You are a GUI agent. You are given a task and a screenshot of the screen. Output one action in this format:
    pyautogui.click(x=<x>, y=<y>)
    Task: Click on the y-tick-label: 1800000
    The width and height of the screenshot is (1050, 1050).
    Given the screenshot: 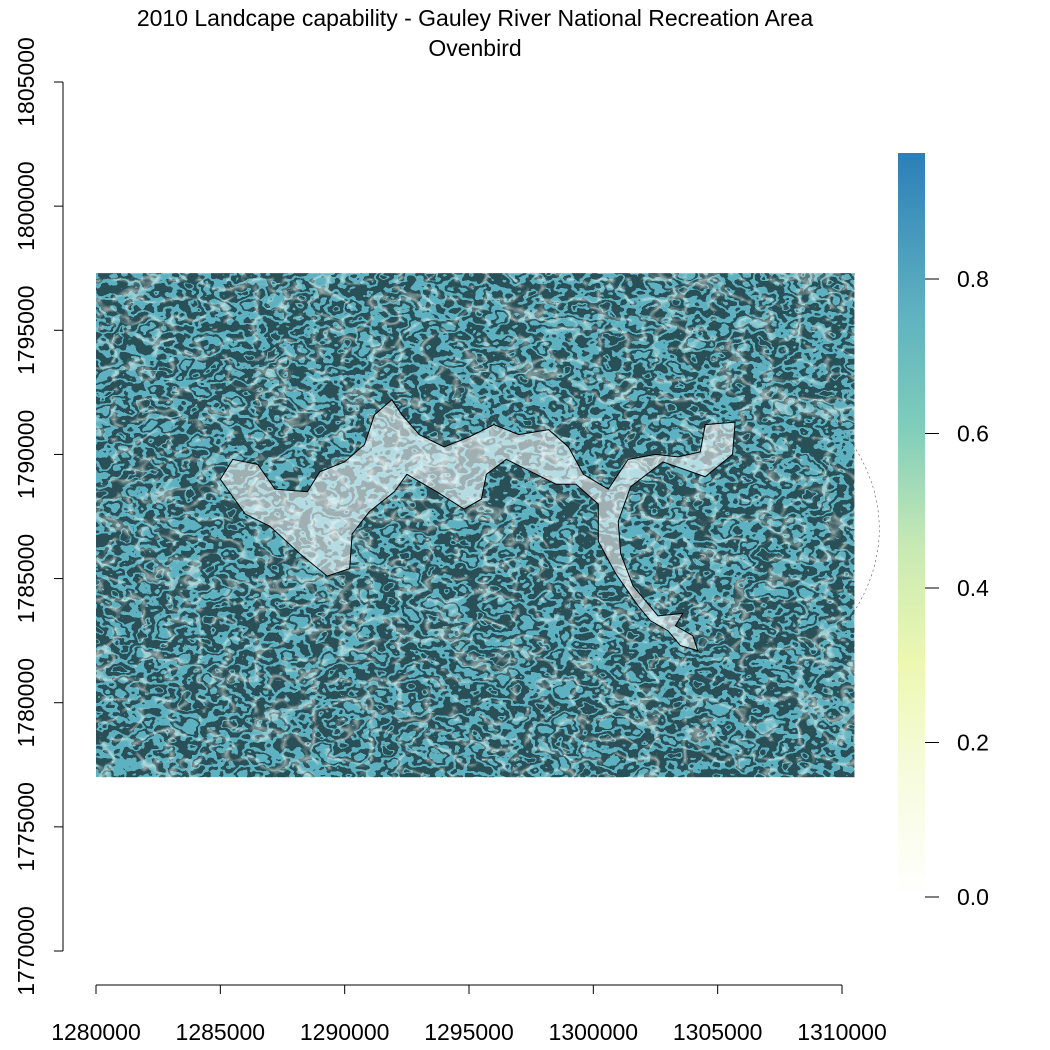 What is the action you would take?
    pyautogui.click(x=26, y=206)
    